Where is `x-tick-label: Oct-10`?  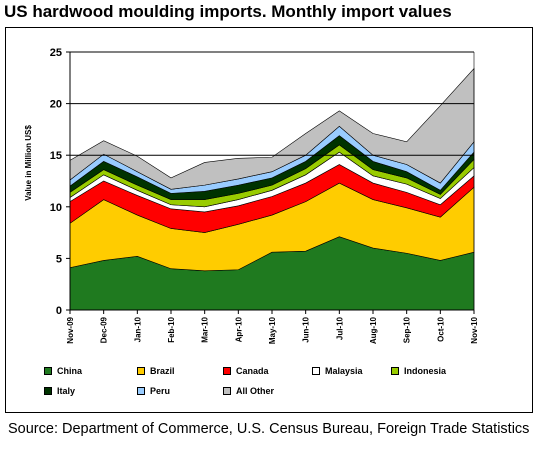 x-tick-label: Oct-10 is located at coordinates (440, 328).